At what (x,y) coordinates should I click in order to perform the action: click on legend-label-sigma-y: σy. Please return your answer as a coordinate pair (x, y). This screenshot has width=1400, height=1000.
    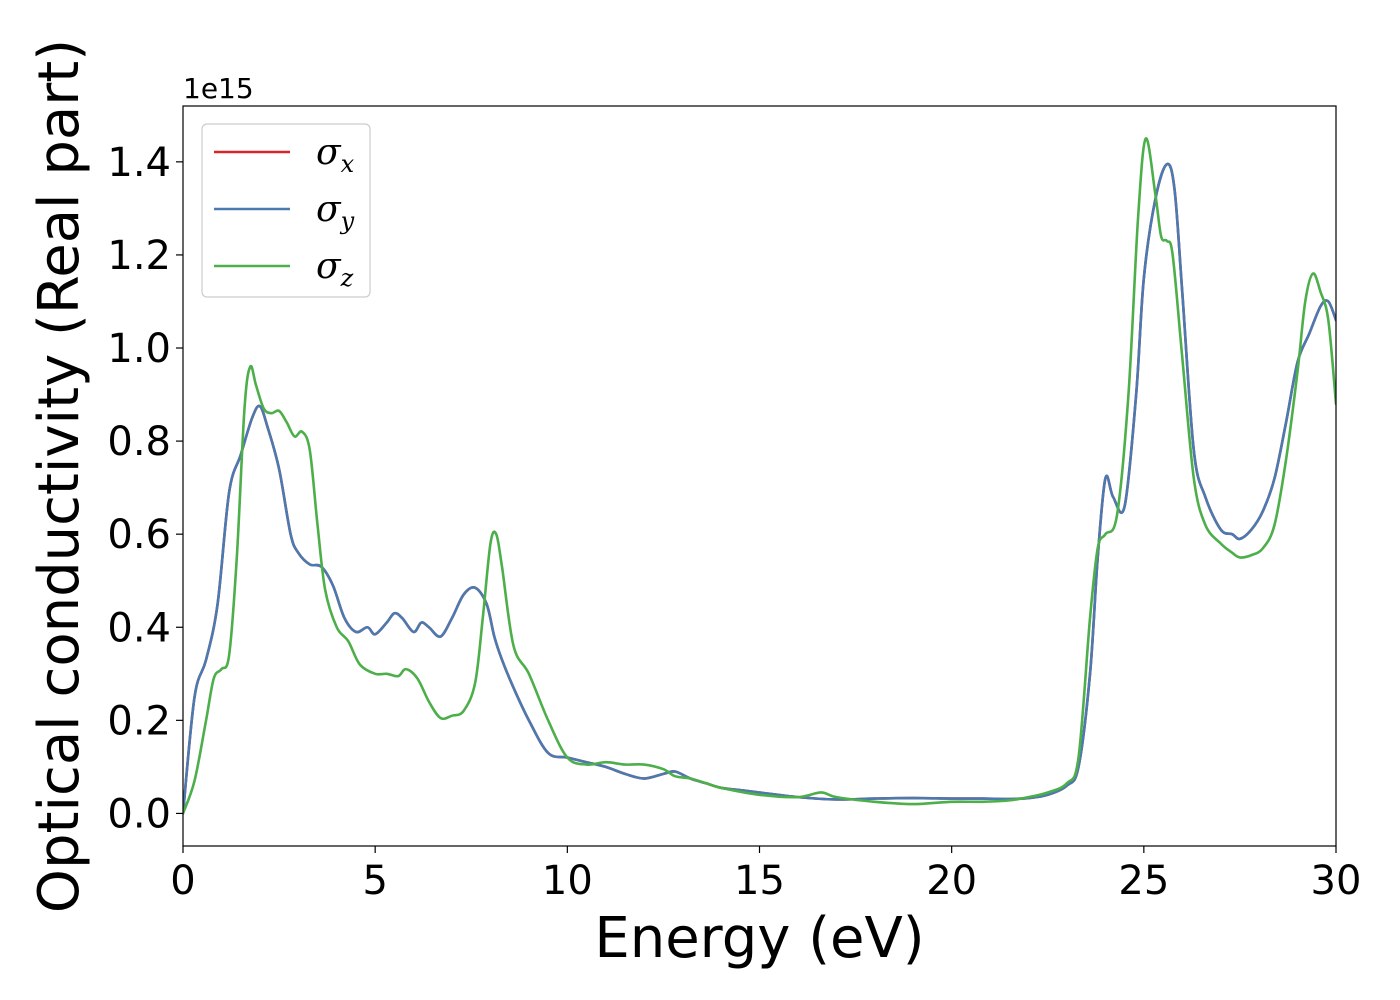
    Looking at the image, I should click on (335, 212).